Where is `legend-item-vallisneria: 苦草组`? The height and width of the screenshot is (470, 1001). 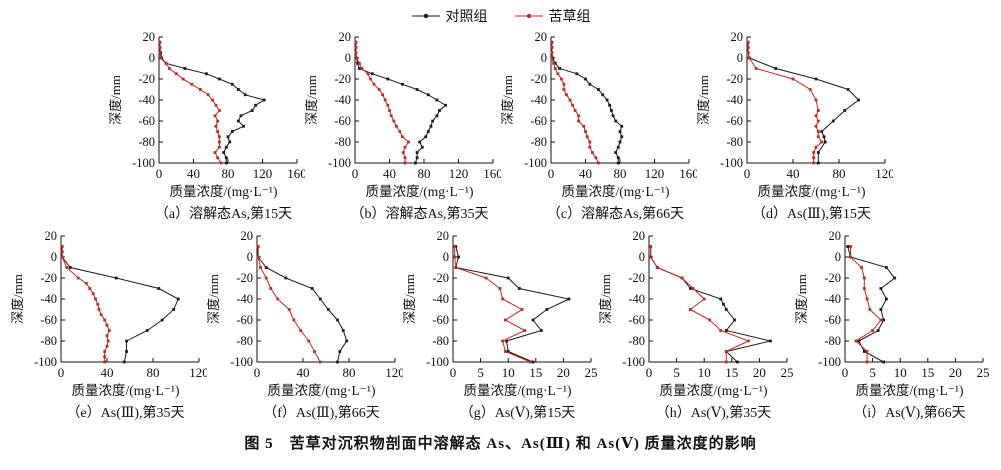
legend-item-vallisneria: 苦草组 is located at coordinates (552, 16).